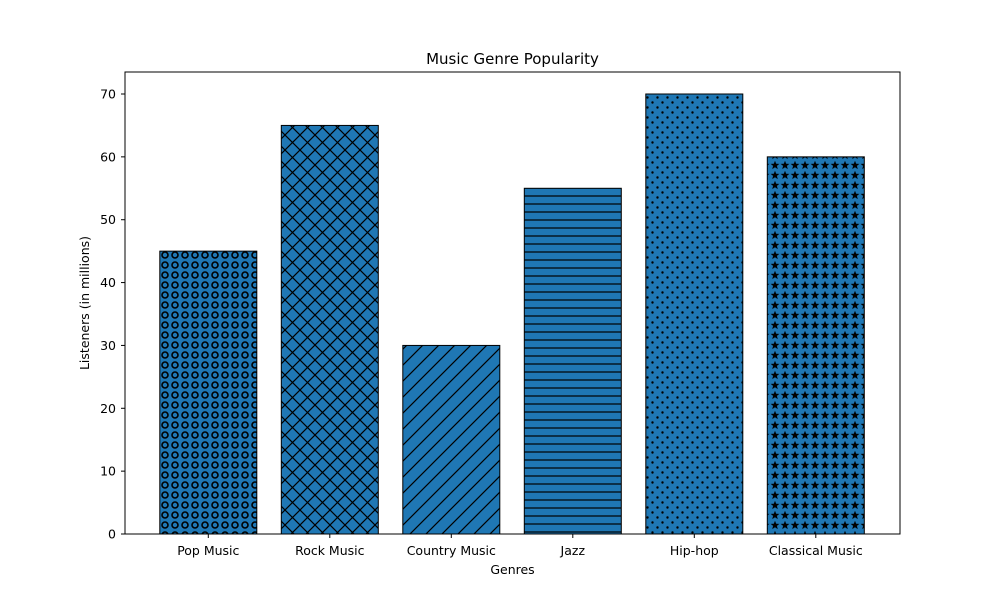 This screenshot has width=1000, height=600. I want to click on x-tick-label: Pop Music, so click(208, 550).